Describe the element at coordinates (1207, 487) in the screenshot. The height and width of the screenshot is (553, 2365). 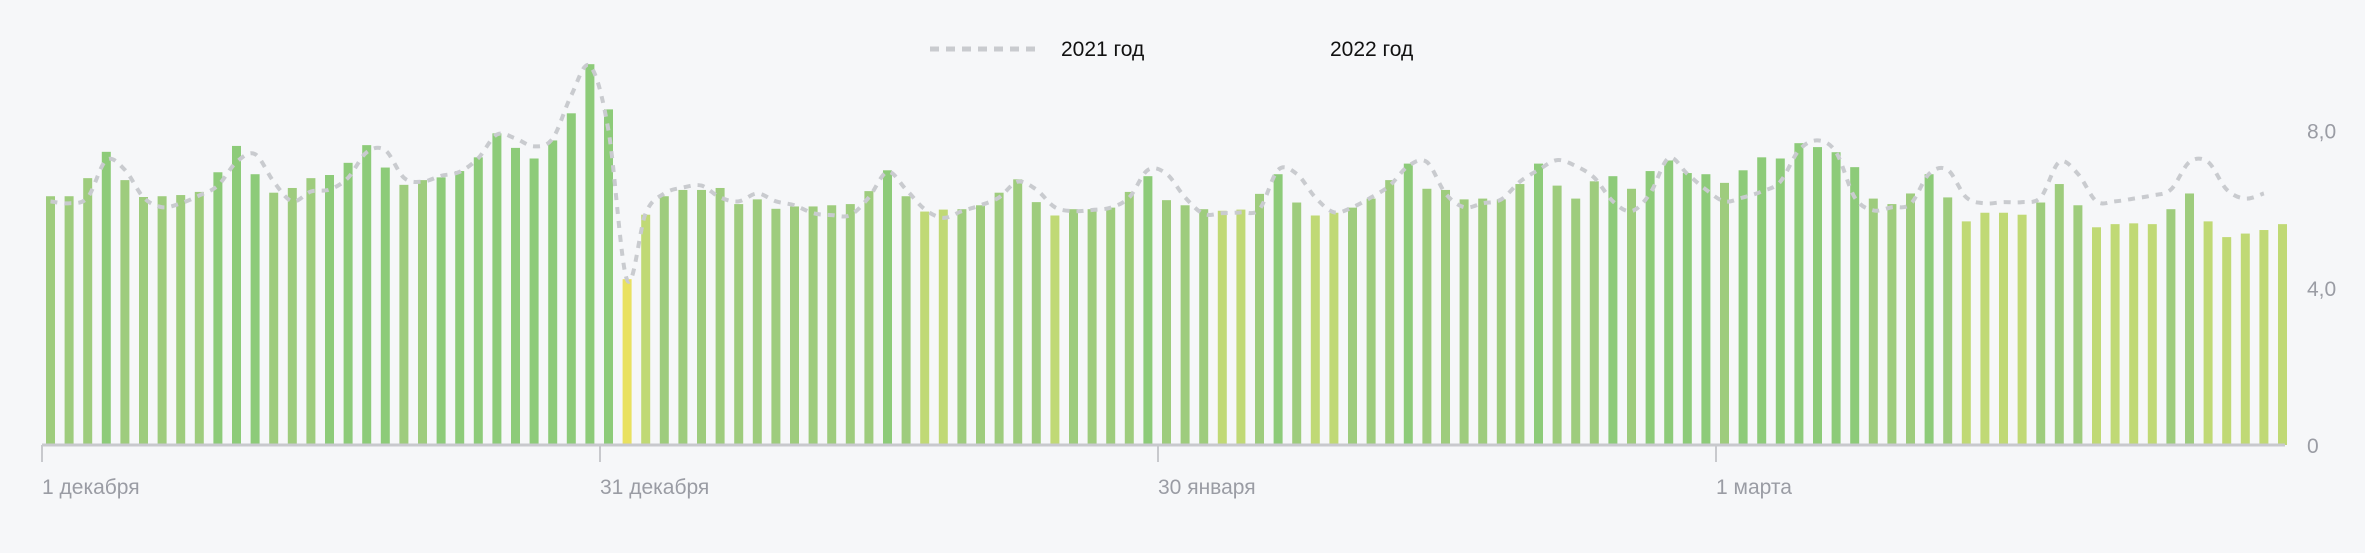
I see `x-tick-label: 30 января` at that location.